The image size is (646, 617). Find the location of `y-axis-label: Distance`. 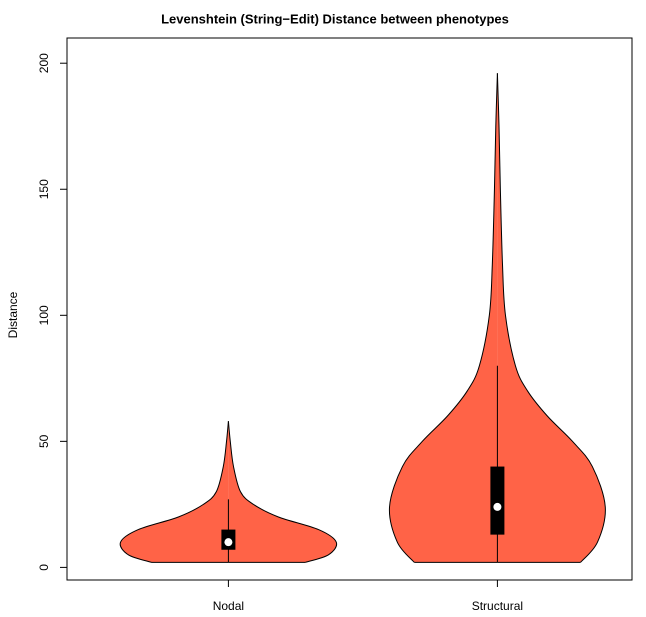

y-axis-label: Distance is located at coordinates (13, 314).